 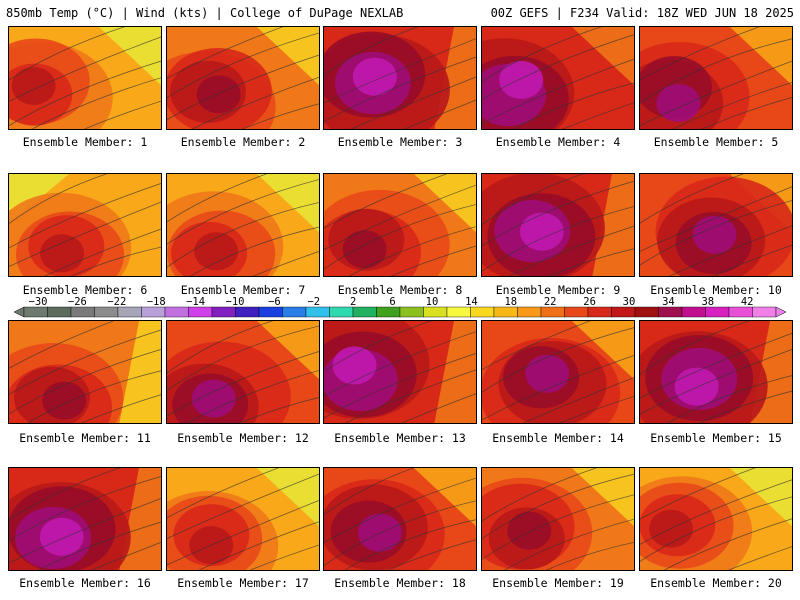 What do you see at coordinates (85, 438) in the screenshot?
I see `ensemble-member-caption: Ensemble Member: 11` at bounding box center [85, 438].